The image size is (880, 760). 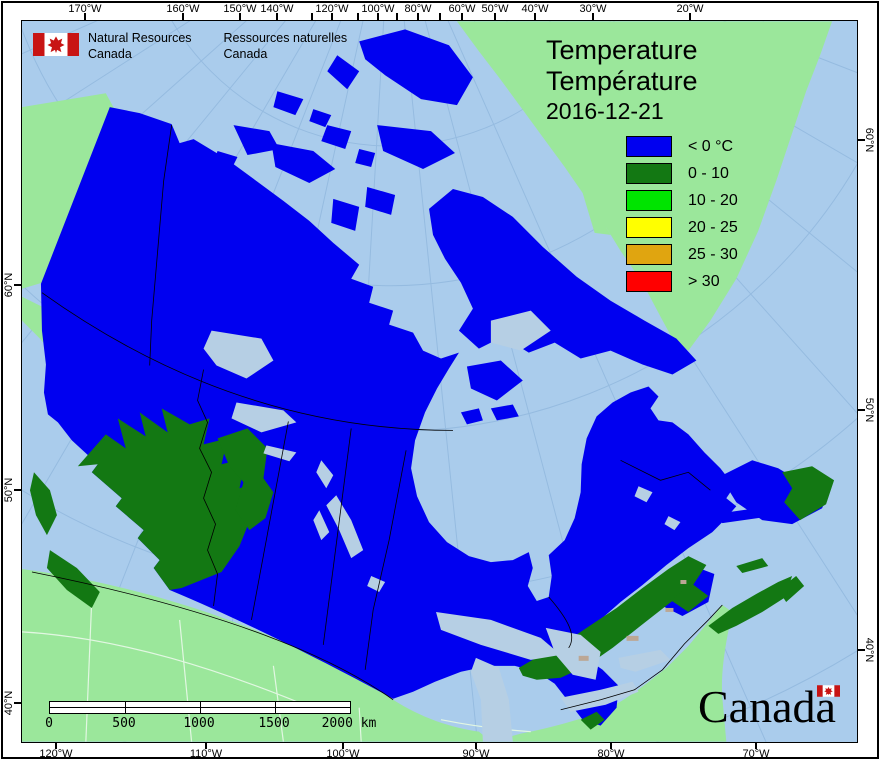 I want to click on top-axis-label: 160°W, so click(x=183, y=9).